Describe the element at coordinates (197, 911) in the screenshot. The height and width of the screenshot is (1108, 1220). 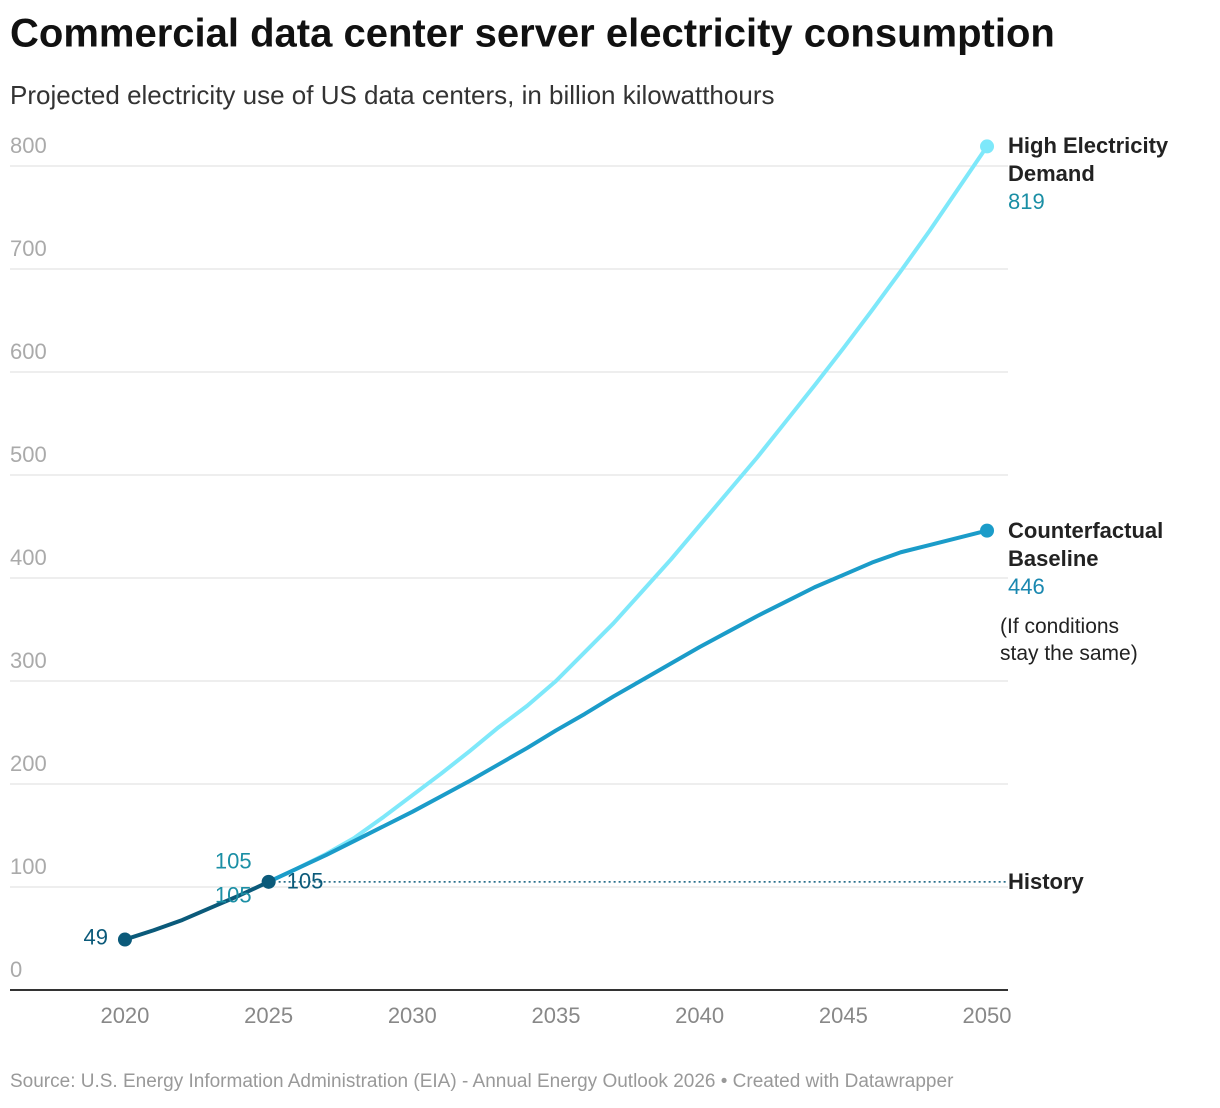
I see `line` at that location.